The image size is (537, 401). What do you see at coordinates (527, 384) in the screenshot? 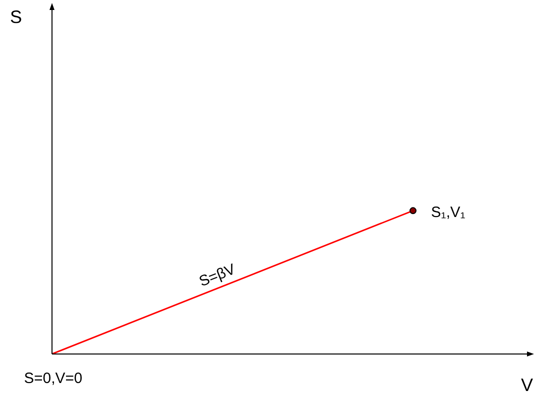
I see `x-axis-title: V` at bounding box center [527, 384].